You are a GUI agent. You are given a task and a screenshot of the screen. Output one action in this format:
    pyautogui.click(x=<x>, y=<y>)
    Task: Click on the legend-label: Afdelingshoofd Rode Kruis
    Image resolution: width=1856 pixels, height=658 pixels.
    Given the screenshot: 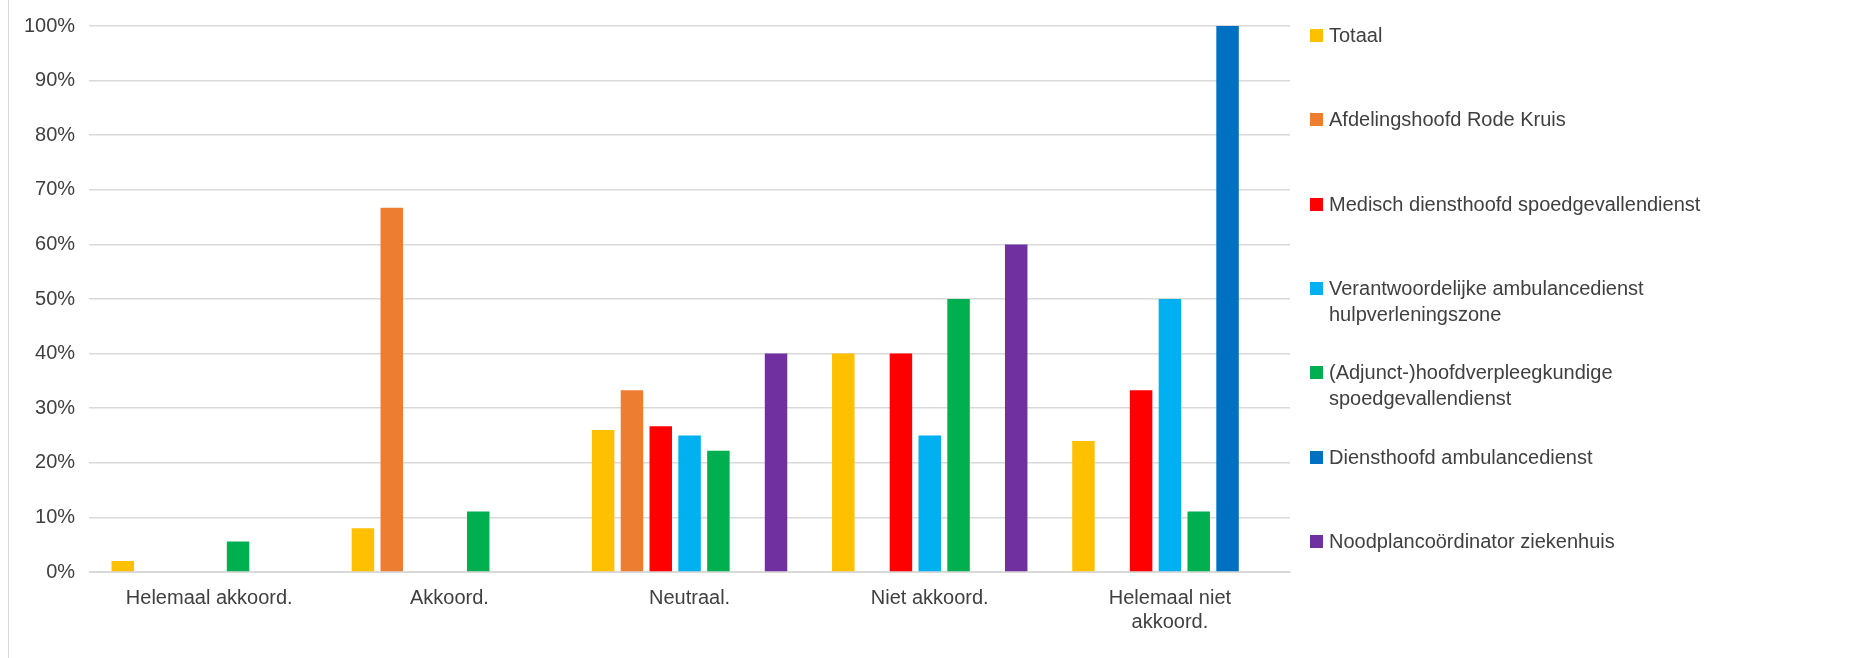 What is the action you would take?
    pyautogui.click(x=1448, y=120)
    